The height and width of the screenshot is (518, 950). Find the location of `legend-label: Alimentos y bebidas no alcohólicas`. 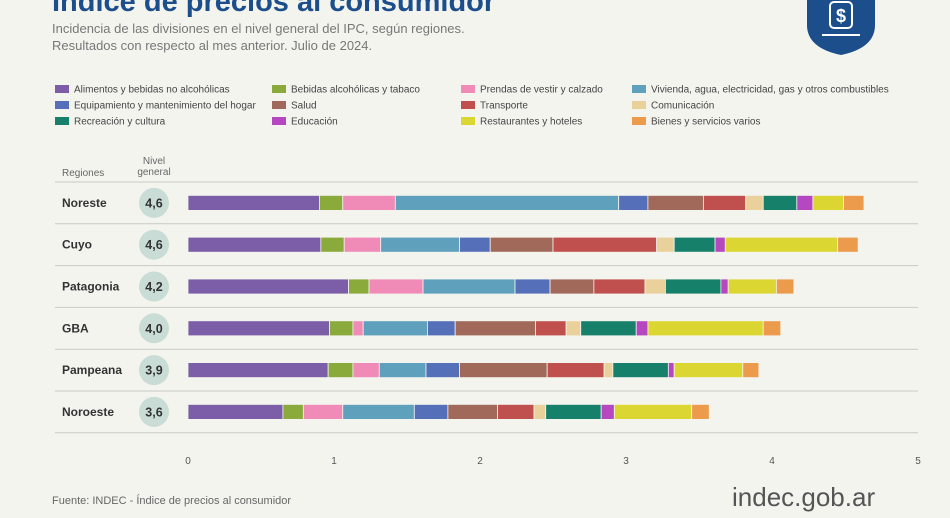

legend-label: Alimentos y bebidas no alcohólicas is located at coordinates (152, 90).